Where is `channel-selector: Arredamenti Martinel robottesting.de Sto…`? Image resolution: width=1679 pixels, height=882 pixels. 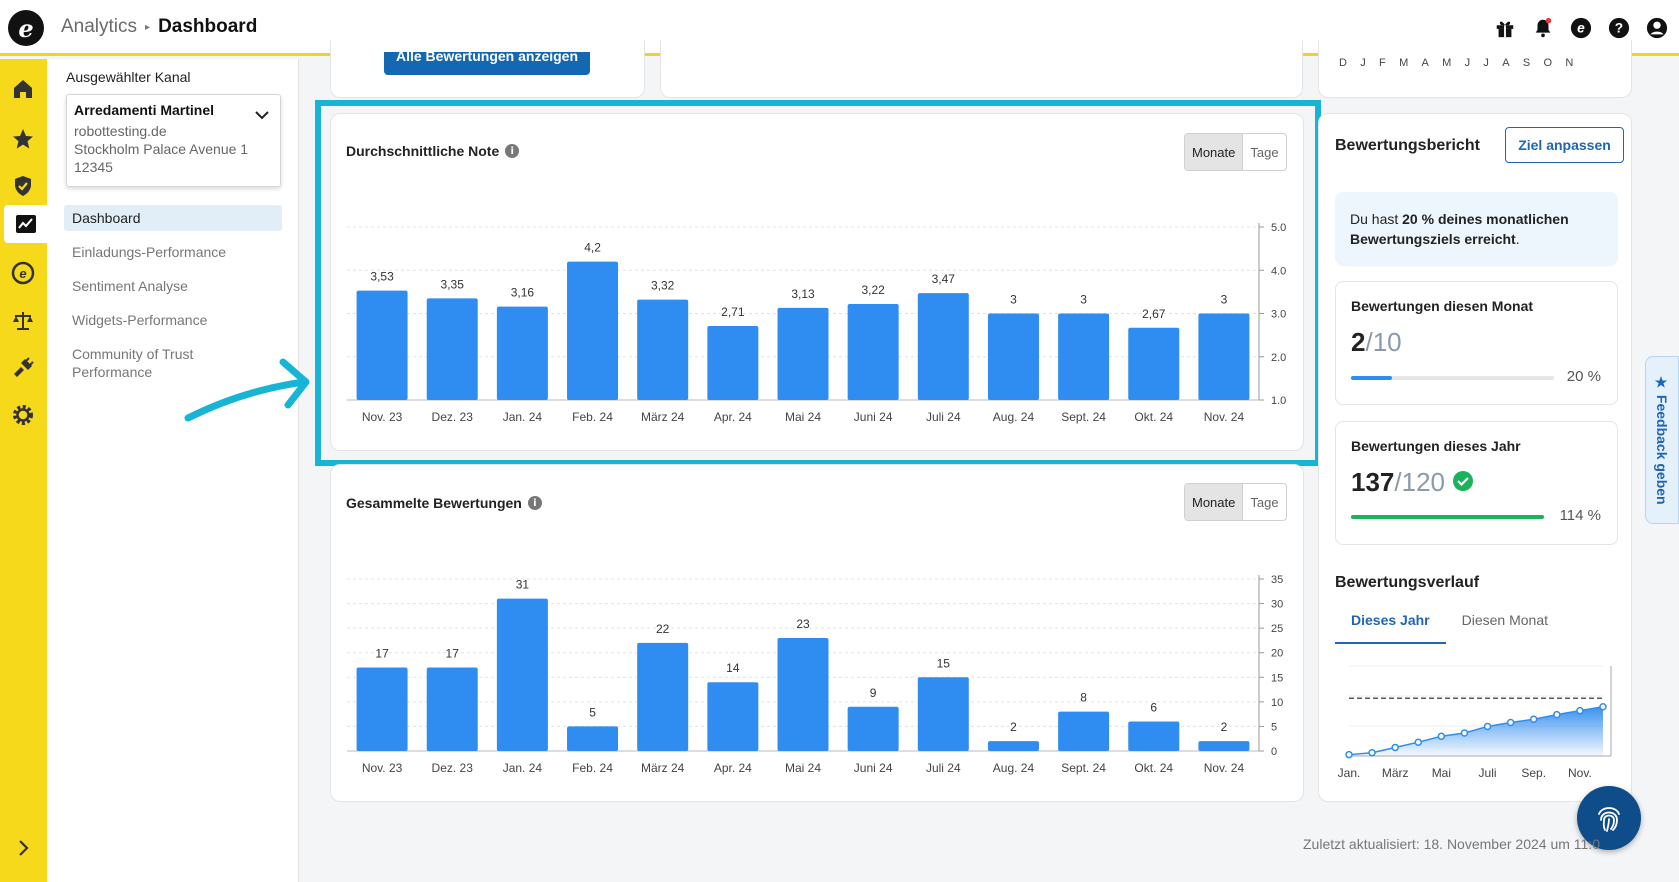
channel-selector: Arredamenti Martinel robottesting.de Sto… is located at coordinates (173, 140).